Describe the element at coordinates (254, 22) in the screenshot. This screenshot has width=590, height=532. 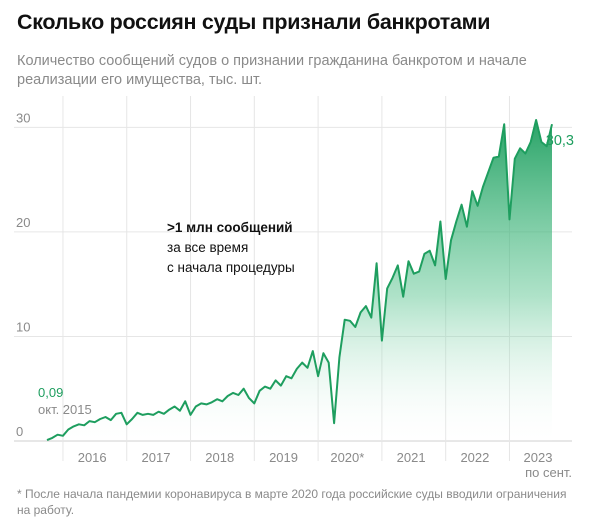
I see `chart-title: Сколько россиян суды признали банкротами` at that location.